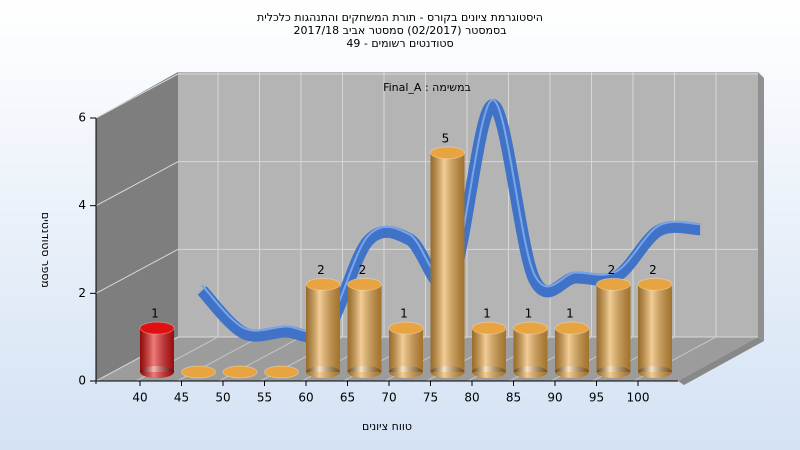 The width and height of the screenshot is (800, 450). I want to click on y-axis-label: מספר סטודנטים, so click(45, 250).